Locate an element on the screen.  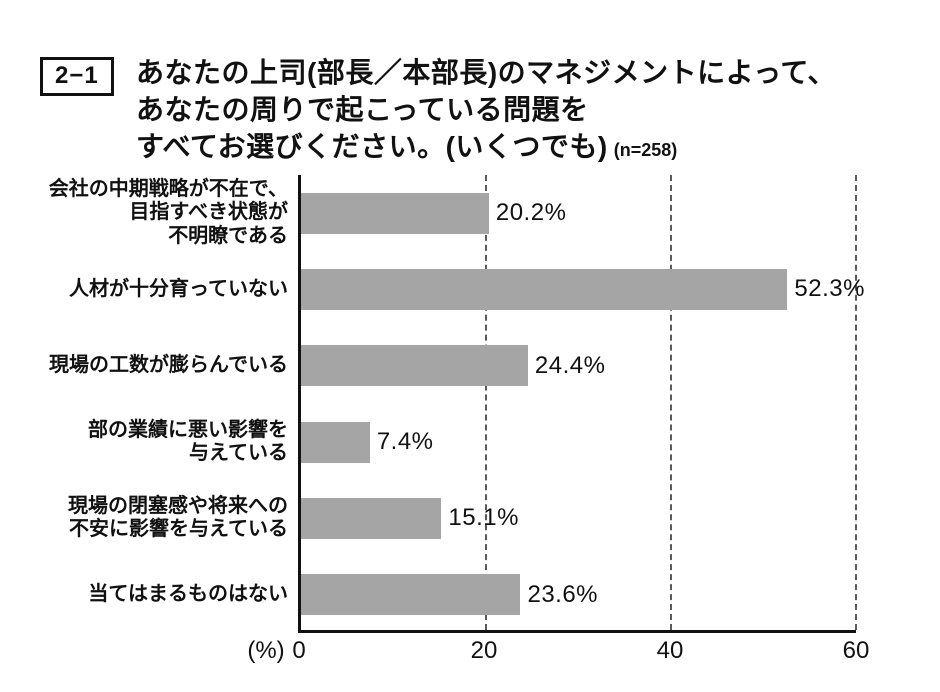
bar-value-label: 15.1% is located at coordinates (483, 518).